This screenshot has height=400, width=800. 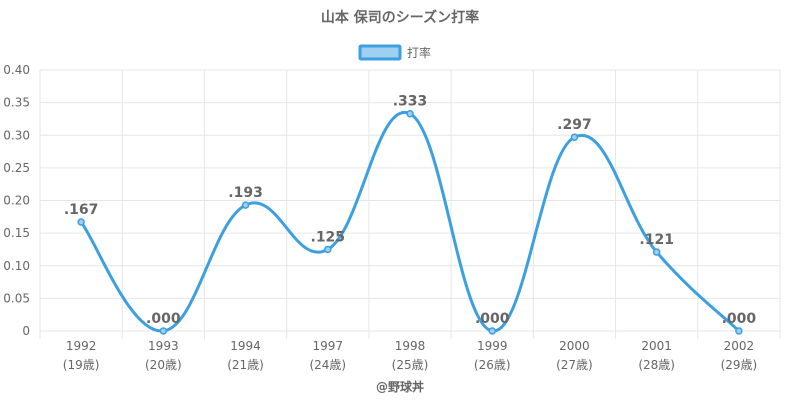 What do you see at coordinates (16, 135) in the screenshot?
I see `y-tick-label: 0.30` at bounding box center [16, 135].